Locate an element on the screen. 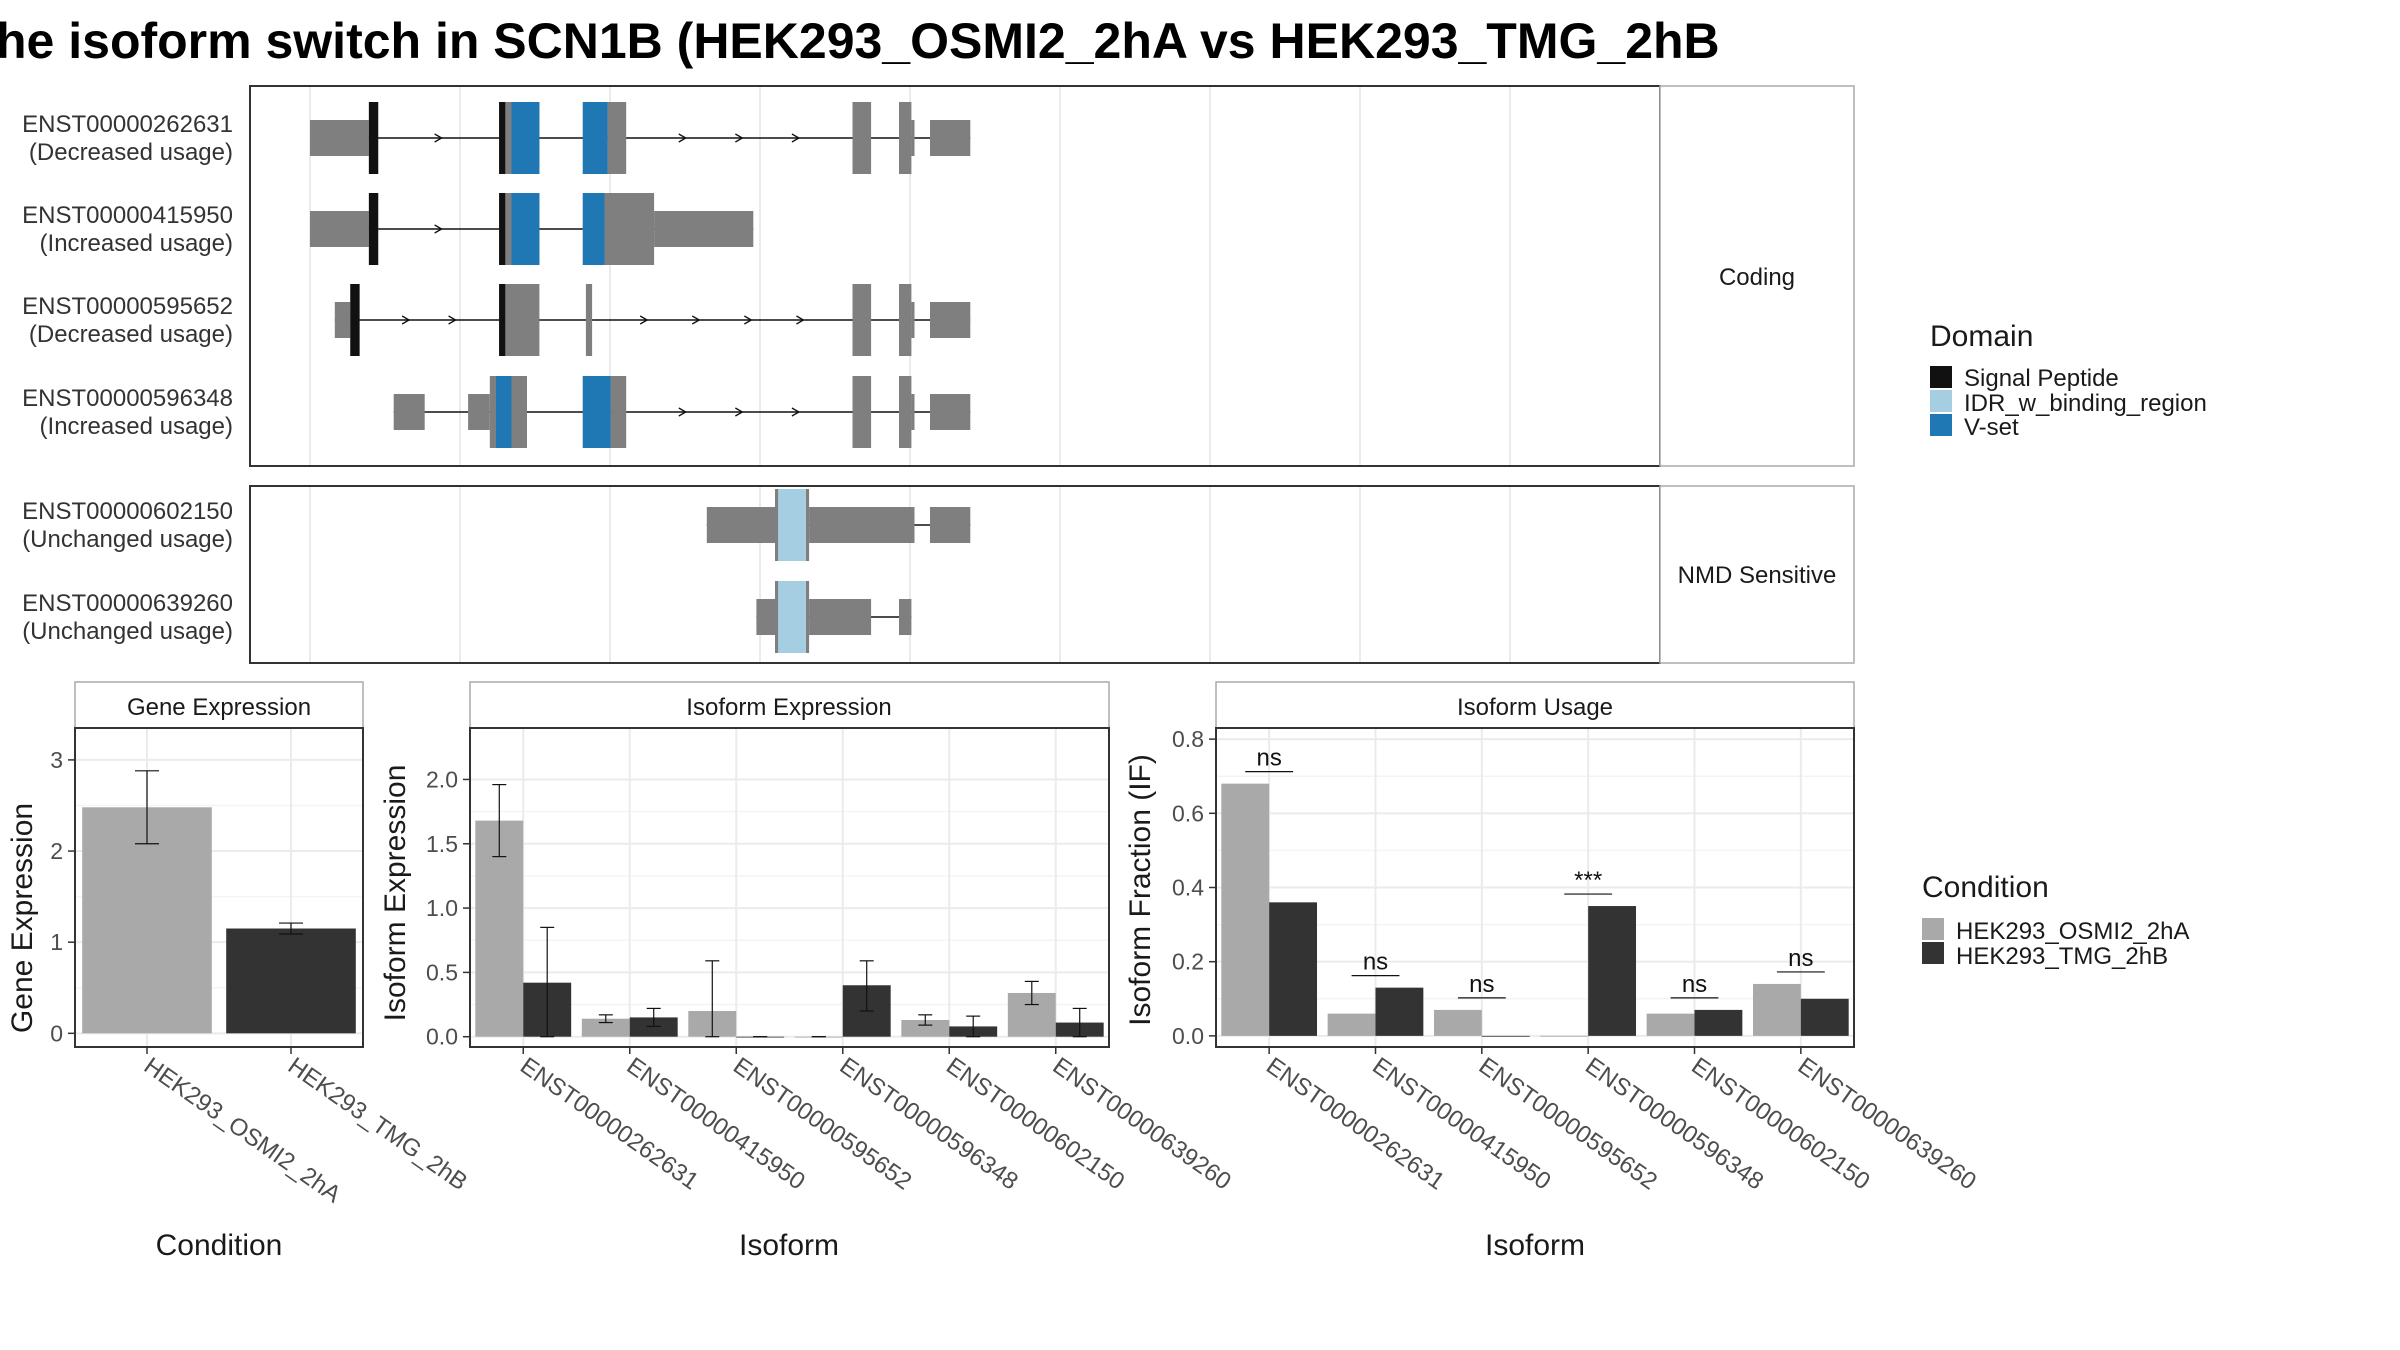 Image resolution: width=2400 pixels, height=1350 pixels. idr-domain is located at coordinates (792, 617).